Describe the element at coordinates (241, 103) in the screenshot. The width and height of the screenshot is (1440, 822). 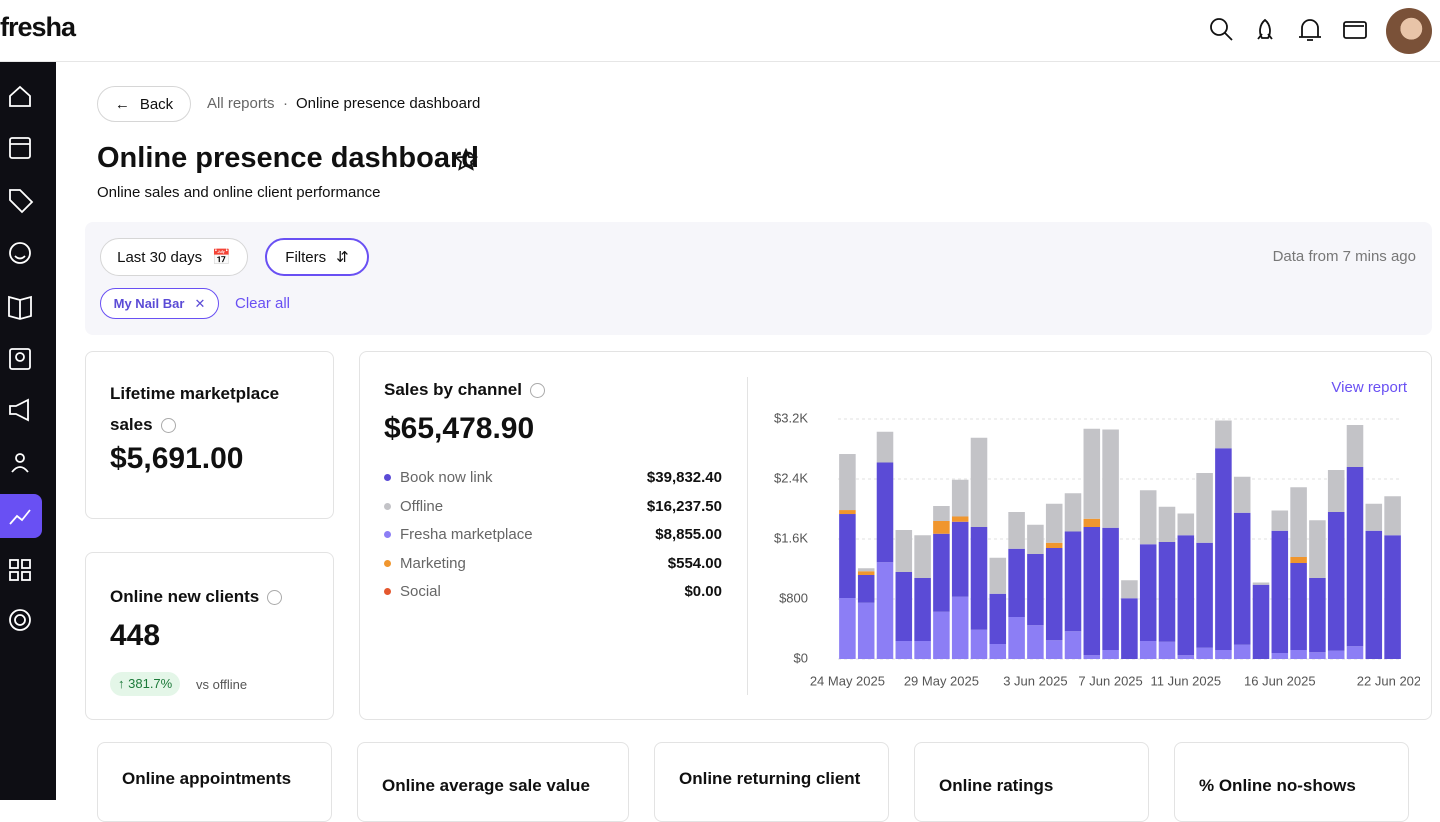
I see `breadcrumb-parent: All reports` at that location.